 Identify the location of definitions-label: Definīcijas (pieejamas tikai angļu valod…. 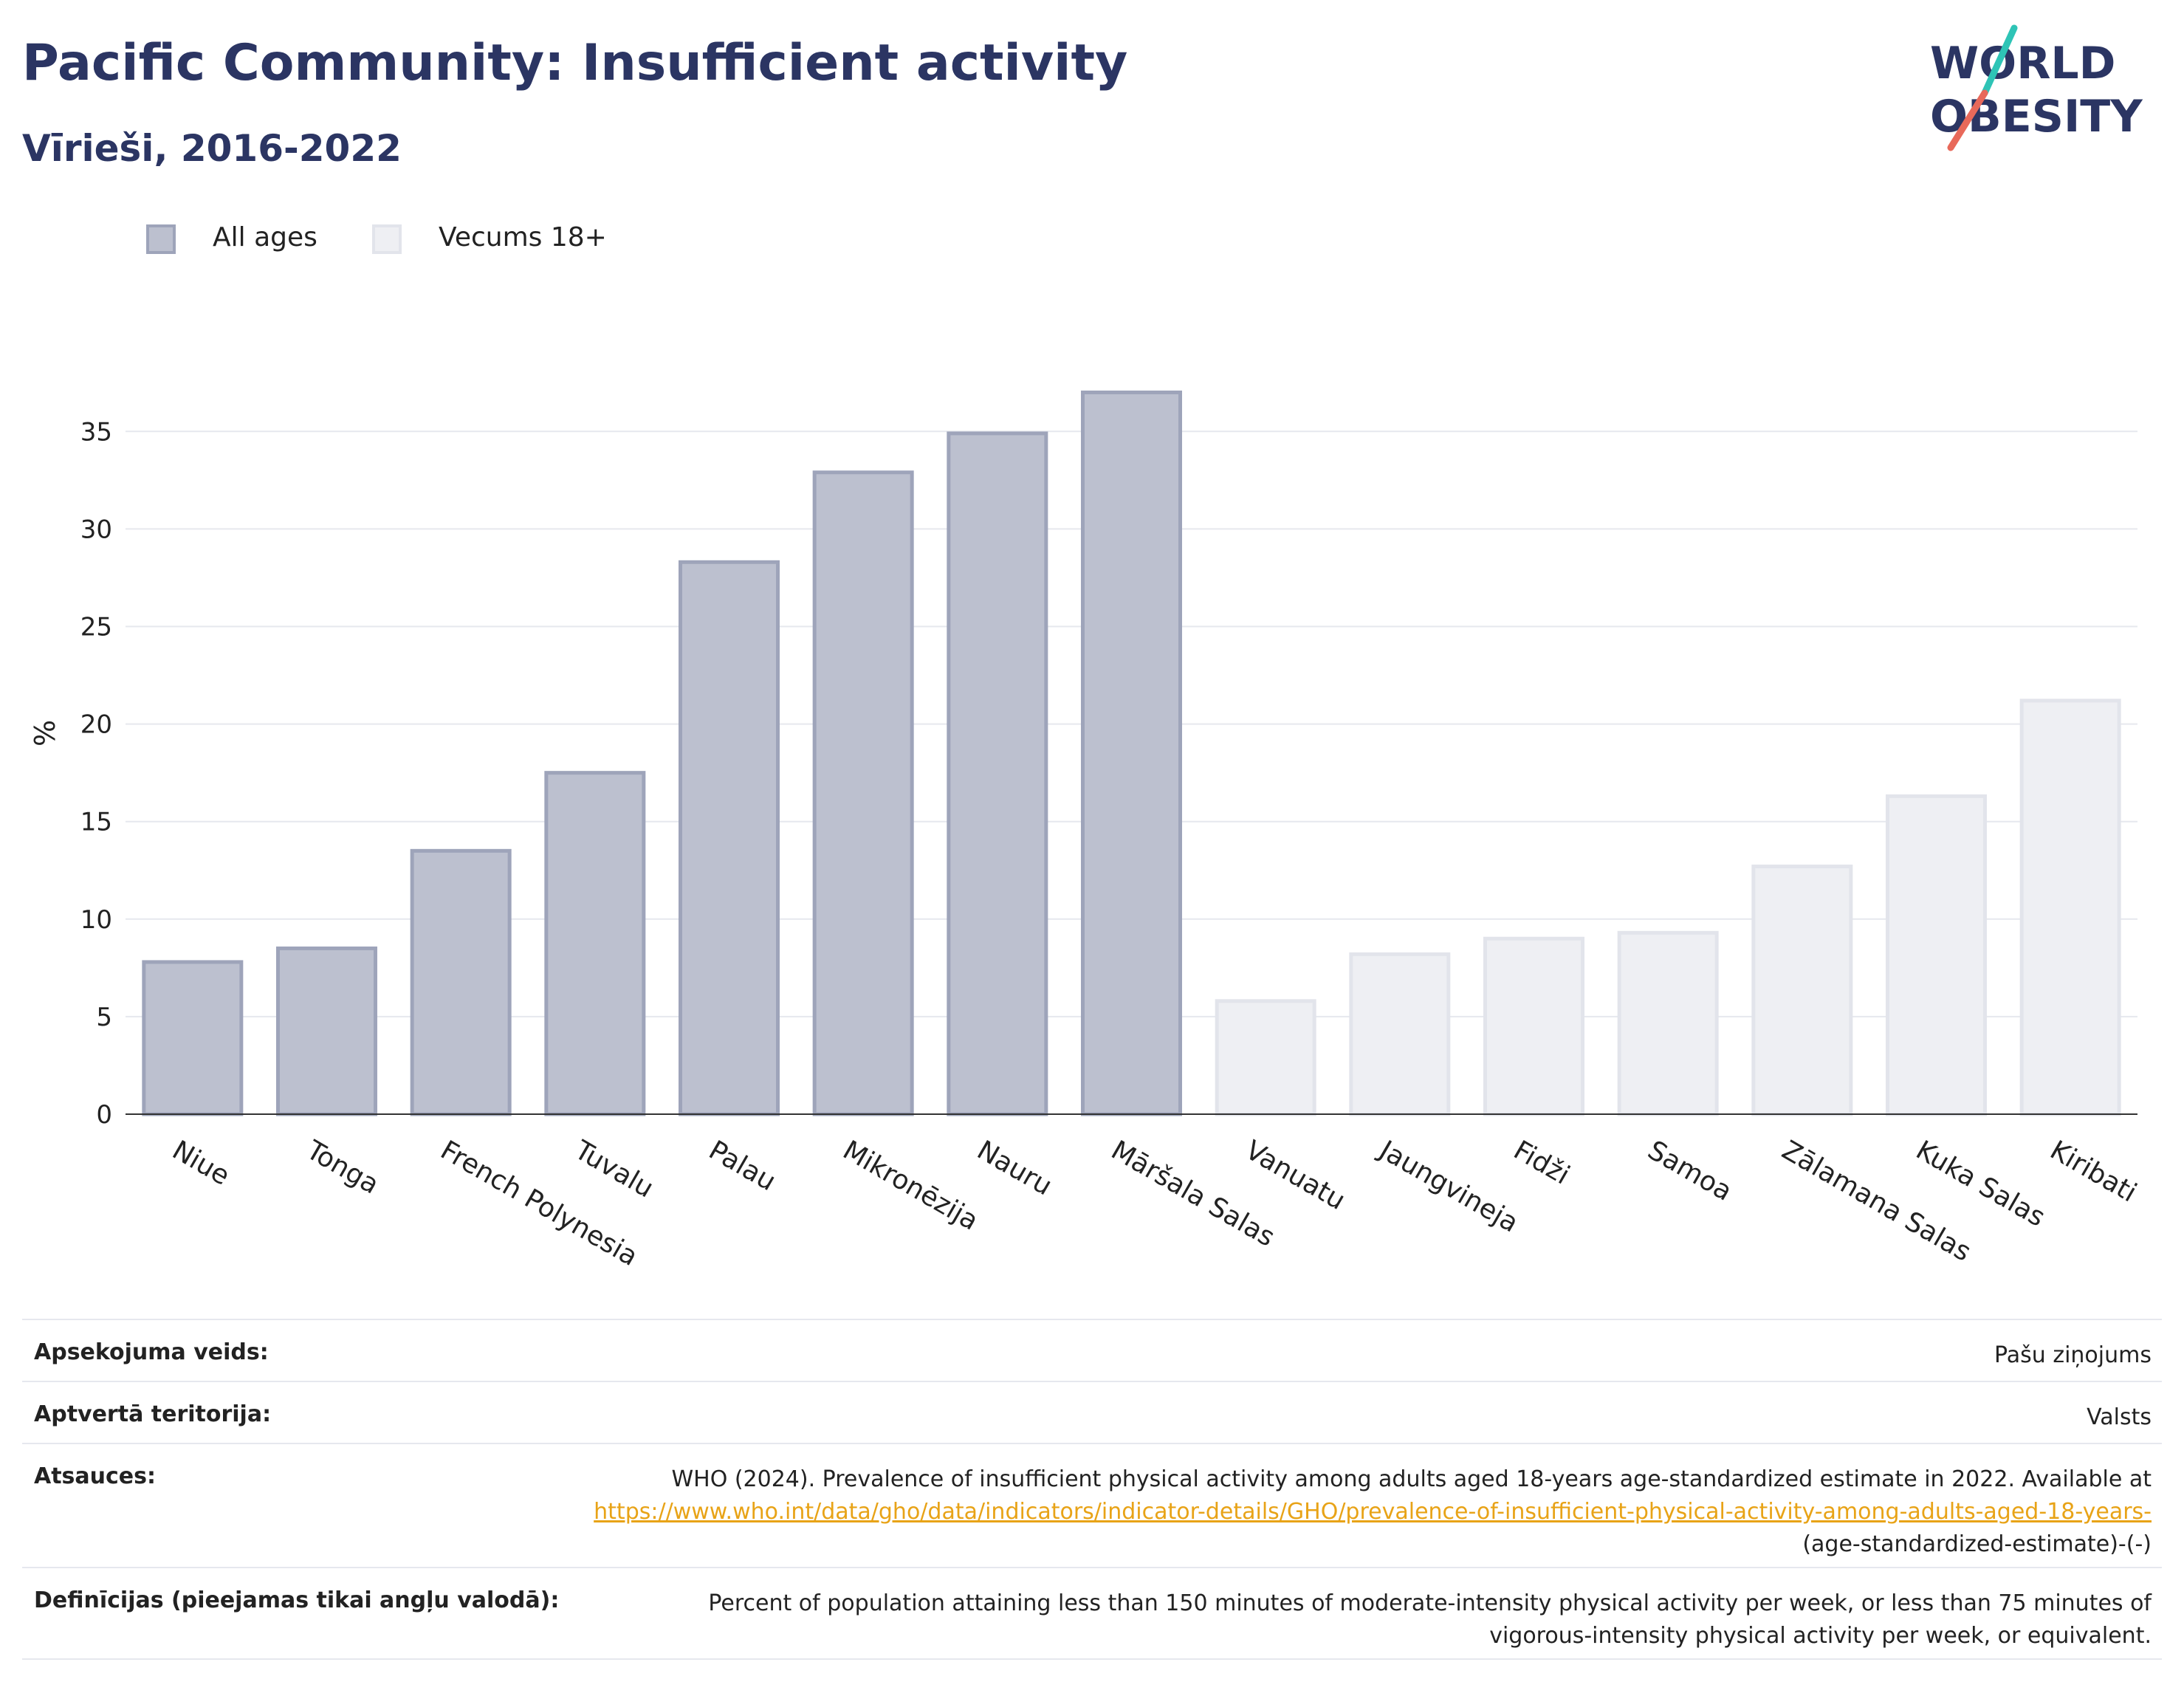
(297, 1600).